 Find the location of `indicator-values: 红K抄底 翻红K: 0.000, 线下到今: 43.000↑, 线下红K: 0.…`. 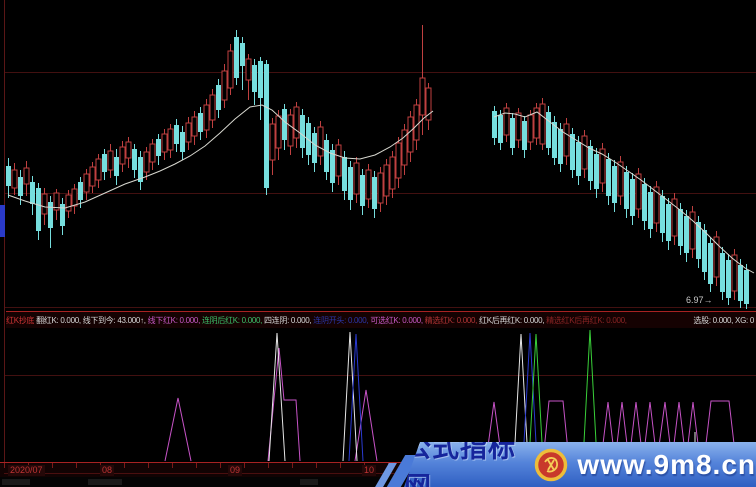

indicator-values: 红K抄底 翻红K: 0.000, 线下到今: 43.000↑, 线下红K: 0.… is located at coordinates (349, 320).